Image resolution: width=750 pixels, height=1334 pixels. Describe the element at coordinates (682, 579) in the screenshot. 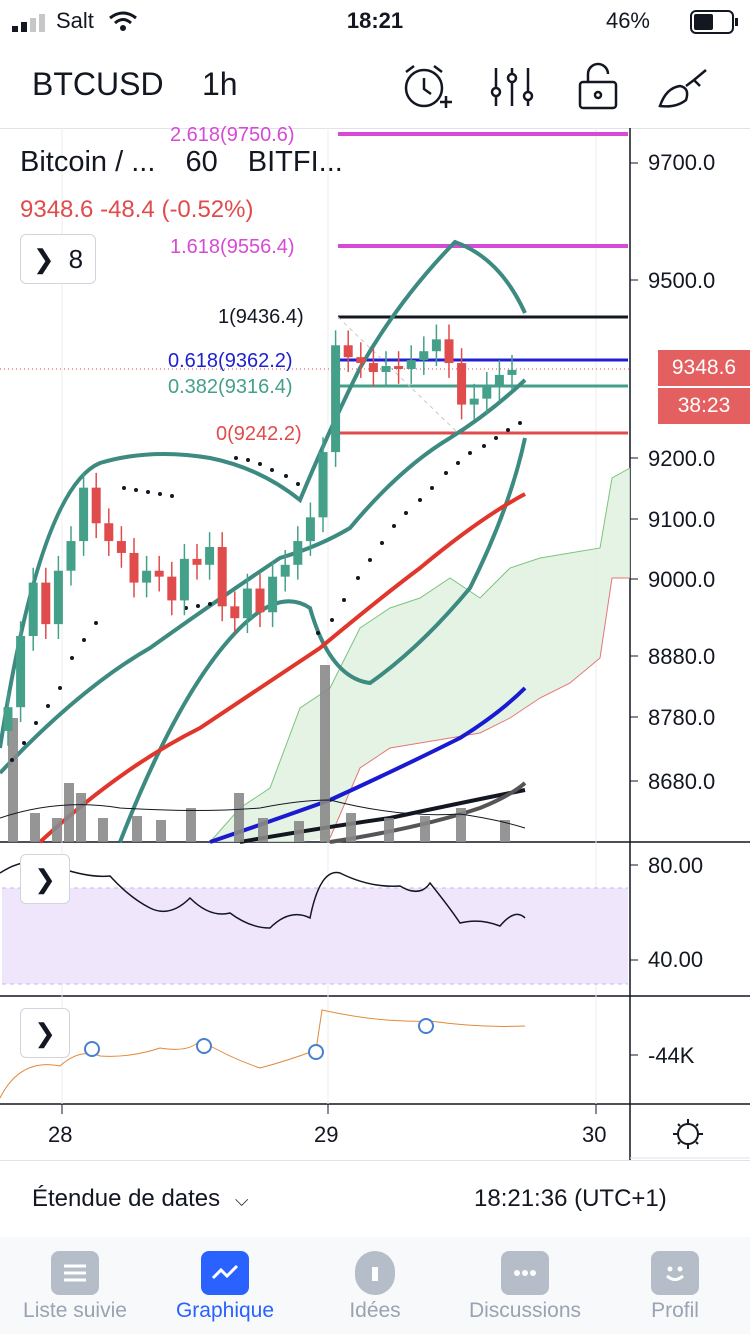

I see `price-tick: 9000.0` at that location.